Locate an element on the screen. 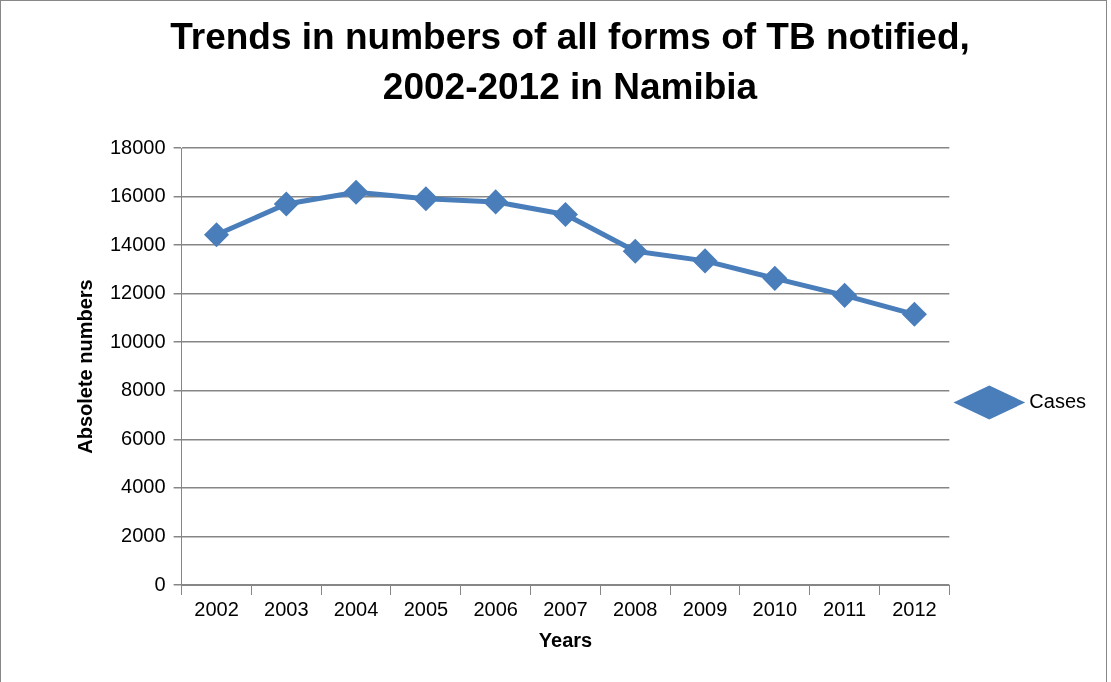 The height and width of the screenshot is (682, 1111). x-tick-label: 2007 is located at coordinates (565, 608).